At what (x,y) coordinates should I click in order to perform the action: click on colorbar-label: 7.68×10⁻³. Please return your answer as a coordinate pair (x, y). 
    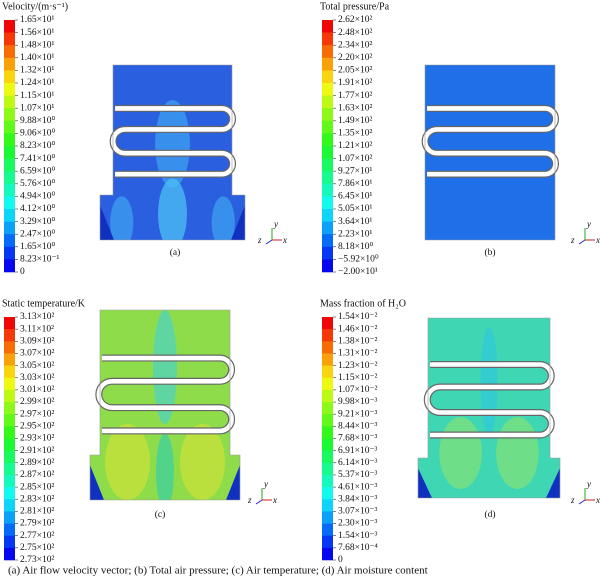
    Looking at the image, I should click on (357, 439).